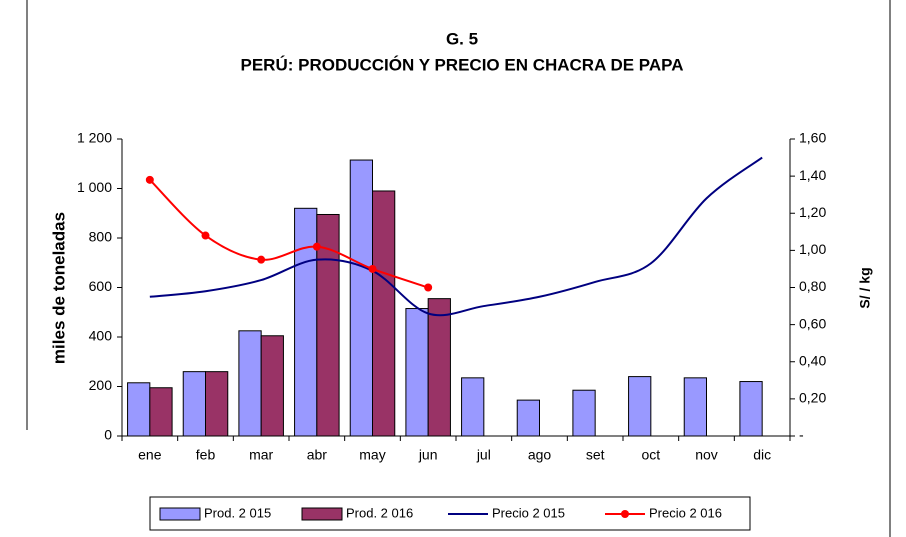 This screenshot has width=906, height=537. Describe the element at coordinates (812, 323) in the screenshot. I see `y2-tick-label: 0,60` at that location.